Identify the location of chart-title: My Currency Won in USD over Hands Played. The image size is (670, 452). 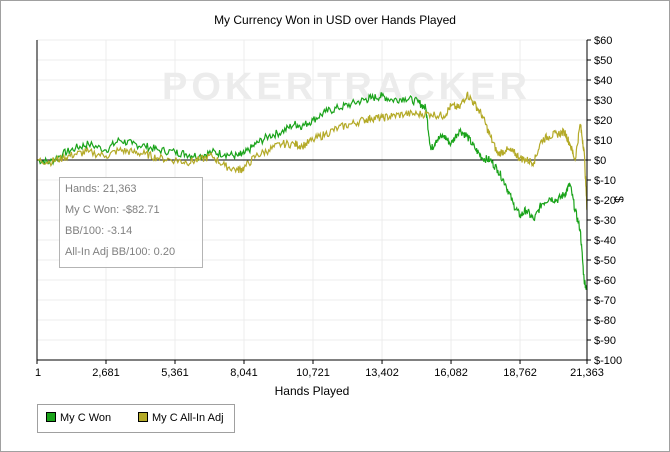
(335, 20).